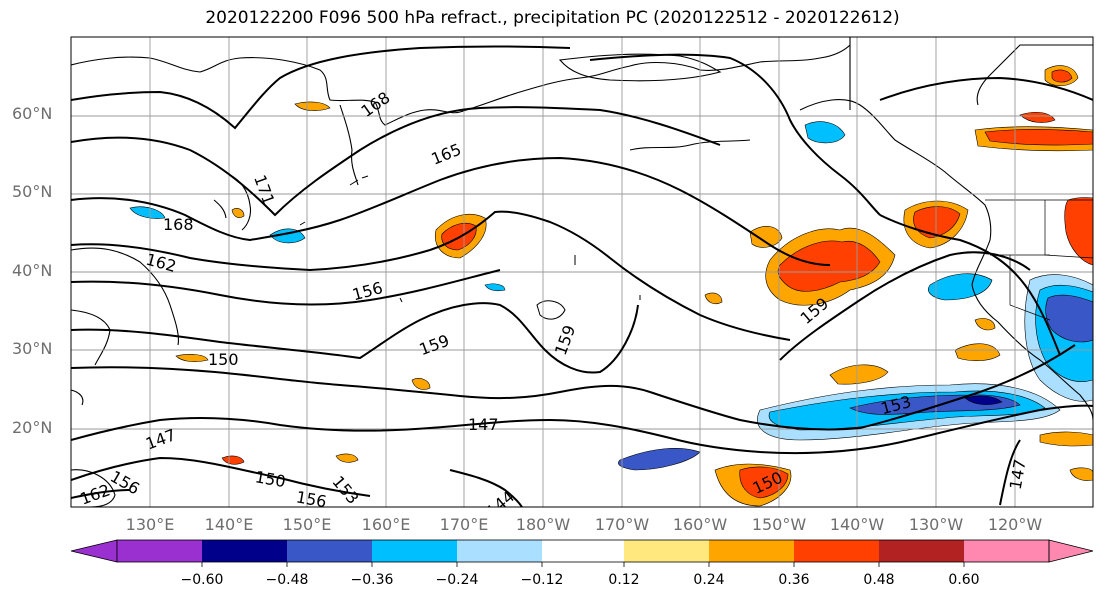  Describe the element at coordinates (150, 524) in the screenshot. I see `lon-label: 130°E` at that location.